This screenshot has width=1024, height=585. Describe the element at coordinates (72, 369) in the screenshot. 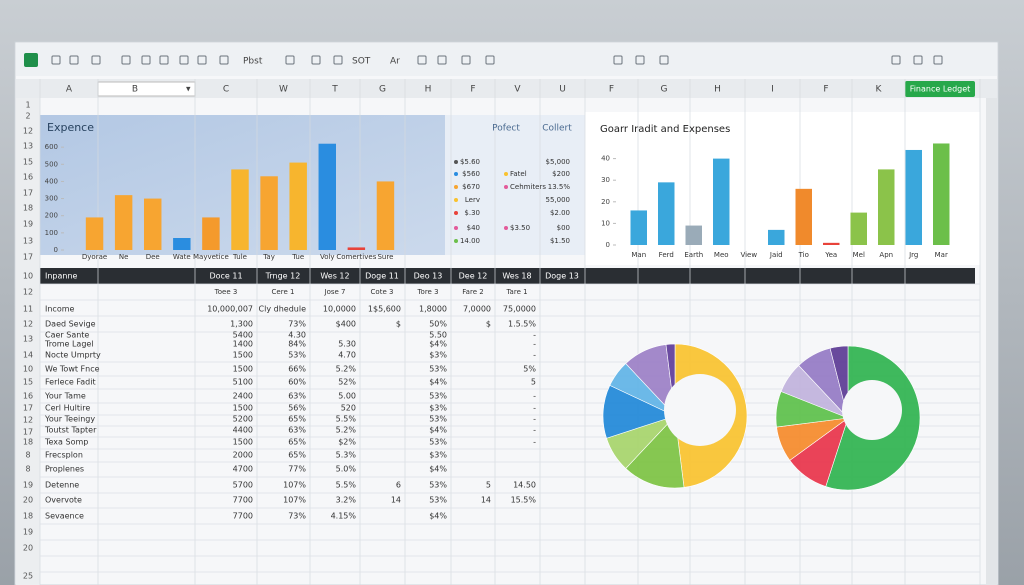

I see `row-label: We Towt Fnce` at that location.